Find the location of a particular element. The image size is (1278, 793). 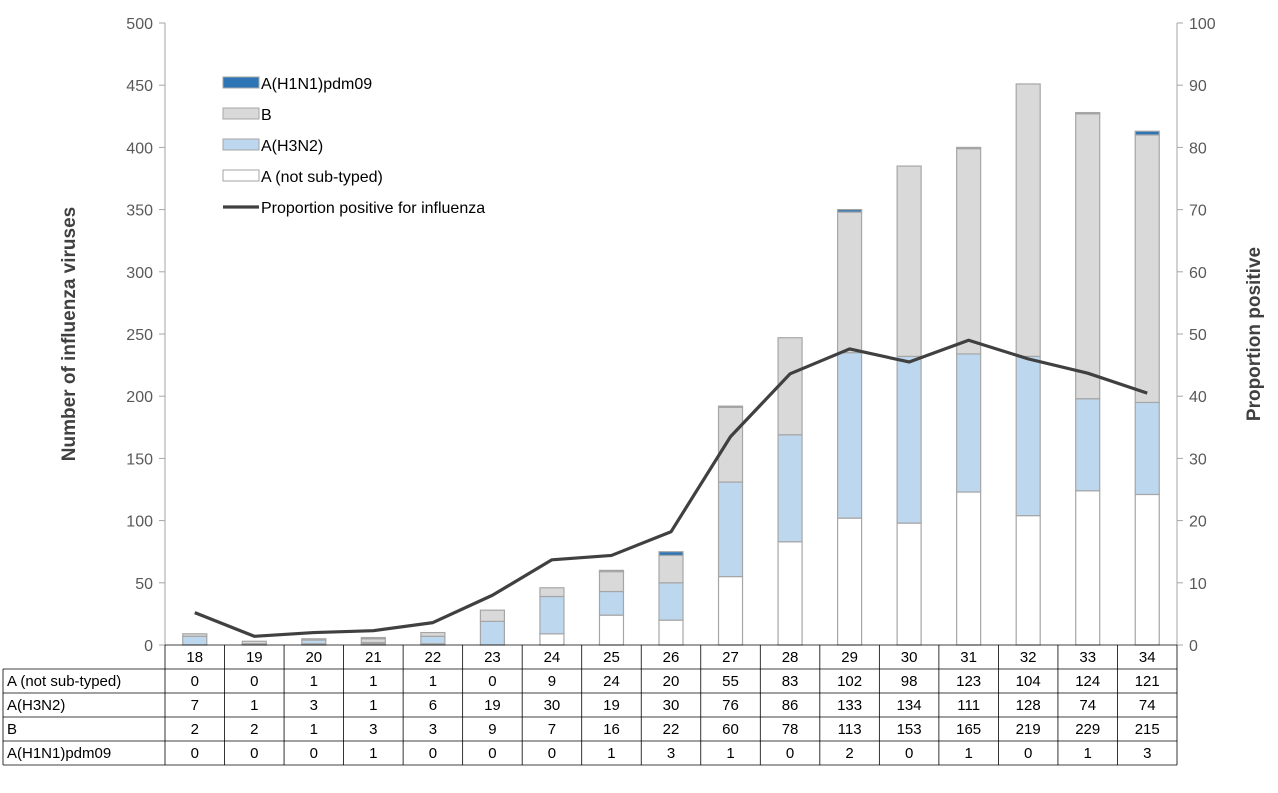

y2-tick-label: 80 is located at coordinates (1198, 148).